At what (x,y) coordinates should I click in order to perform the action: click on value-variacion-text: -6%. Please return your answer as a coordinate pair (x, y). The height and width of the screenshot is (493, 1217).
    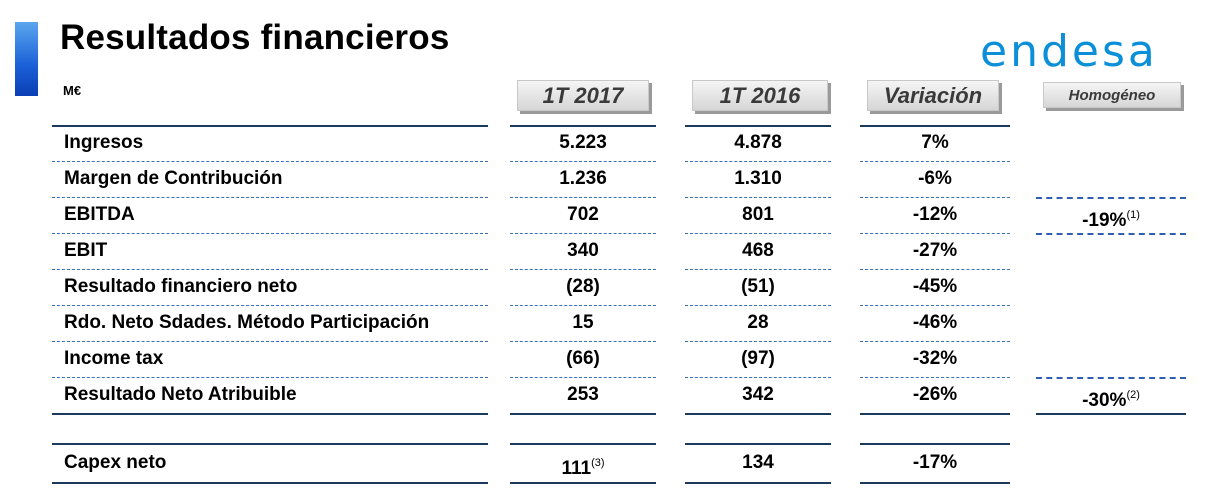
    Looking at the image, I should click on (935, 178).